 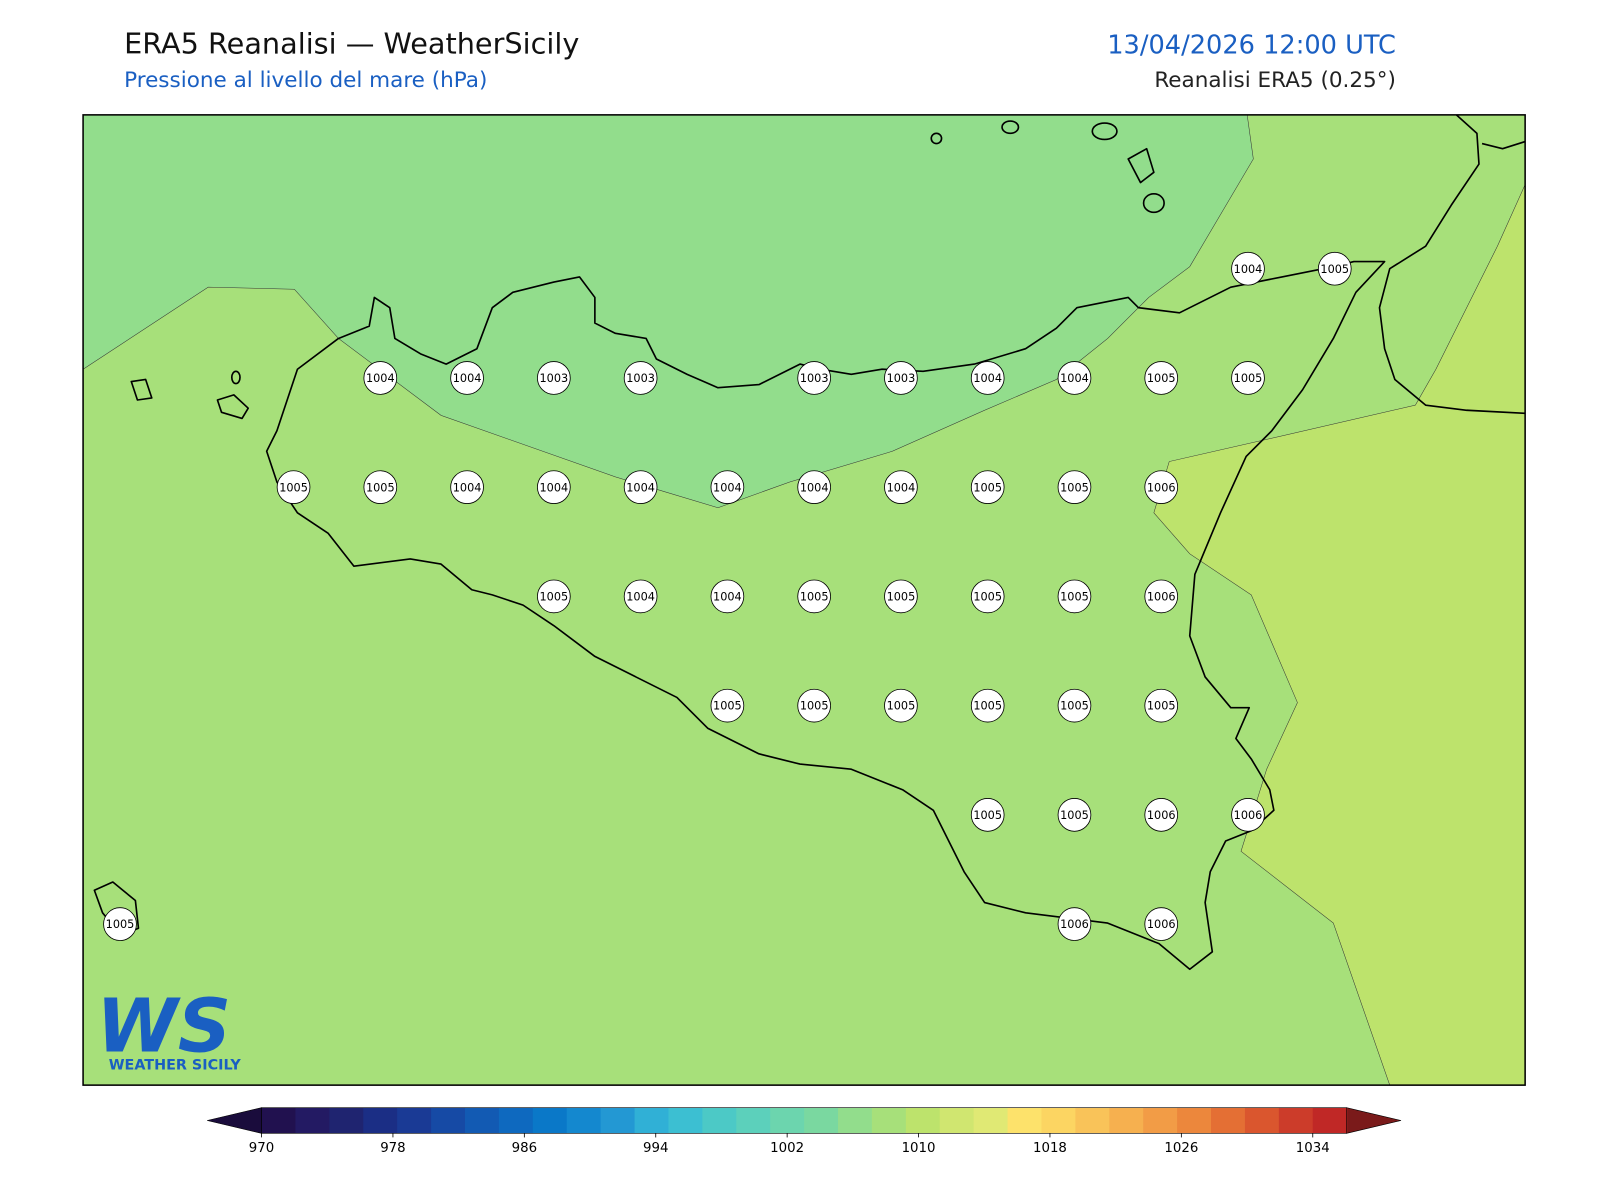 What do you see at coordinates (163, 1026) in the screenshot?
I see `logo-mark: WS` at bounding box center [163, 1026].